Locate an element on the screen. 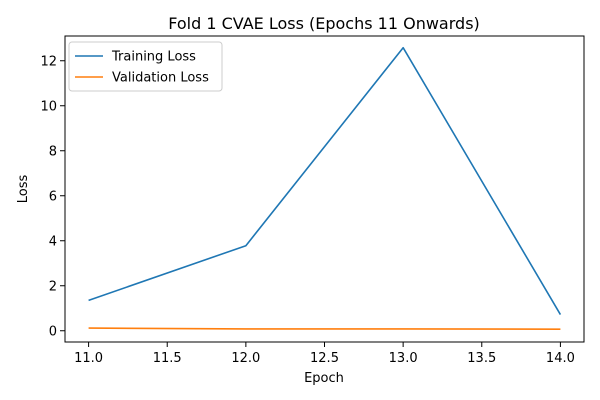  x-tick-label: 12.0 is located at coordinates (245, 358).